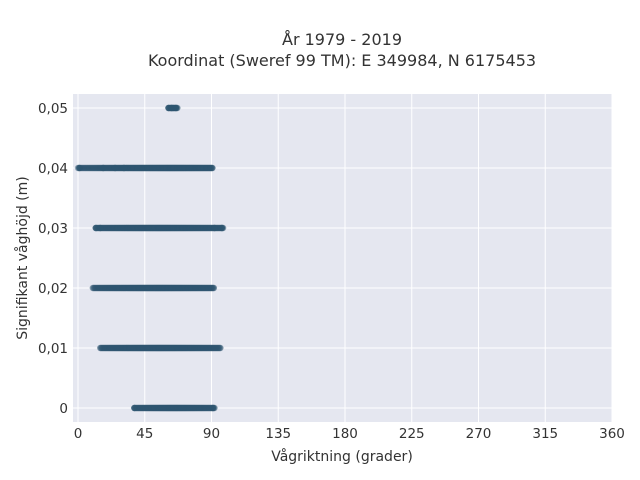 The width and height of the screenshot is (640, 480). What do you see at coordinates (342, 39) in the screenshot?
I see `chart-title: År 1979 - 2019` at bounding box center [342, 39].